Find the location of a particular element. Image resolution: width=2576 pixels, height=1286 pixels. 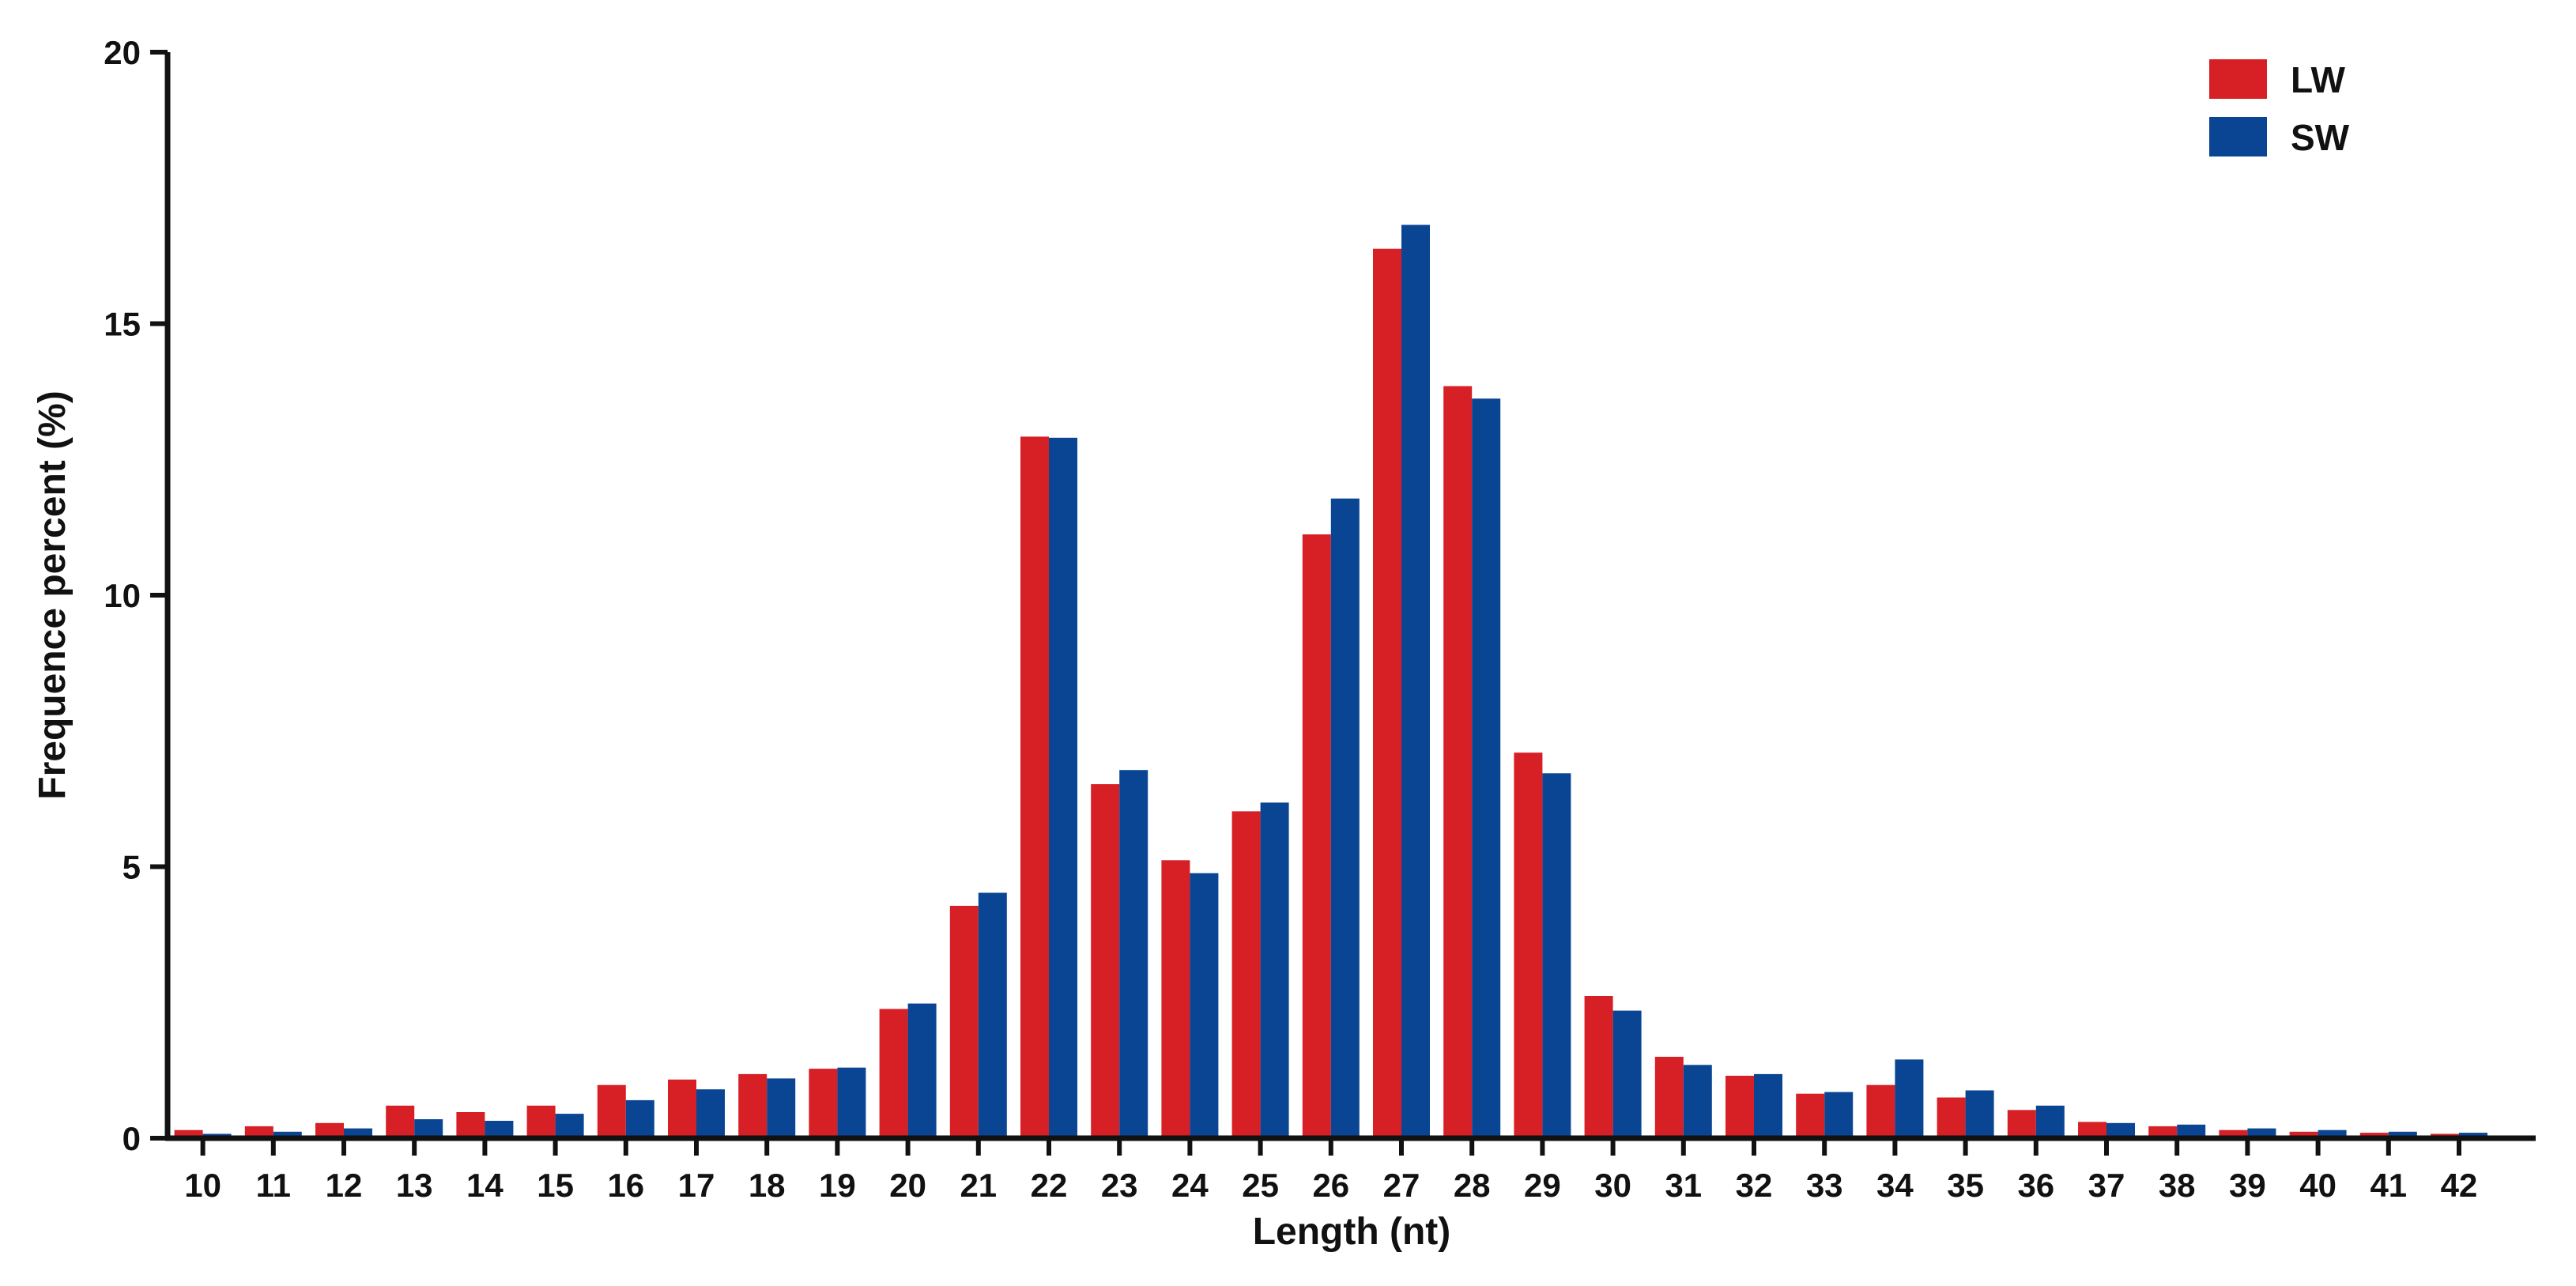

x-tick-label-32: 32 is located at coordinates (1754, 1185).